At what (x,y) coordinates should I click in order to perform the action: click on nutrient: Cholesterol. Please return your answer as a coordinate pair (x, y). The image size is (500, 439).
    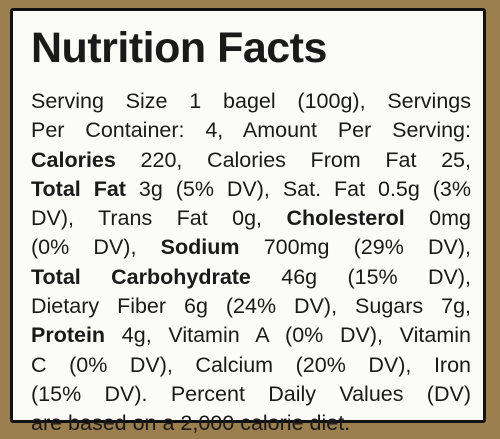
    Looking at the image, I should click on (345, 218).